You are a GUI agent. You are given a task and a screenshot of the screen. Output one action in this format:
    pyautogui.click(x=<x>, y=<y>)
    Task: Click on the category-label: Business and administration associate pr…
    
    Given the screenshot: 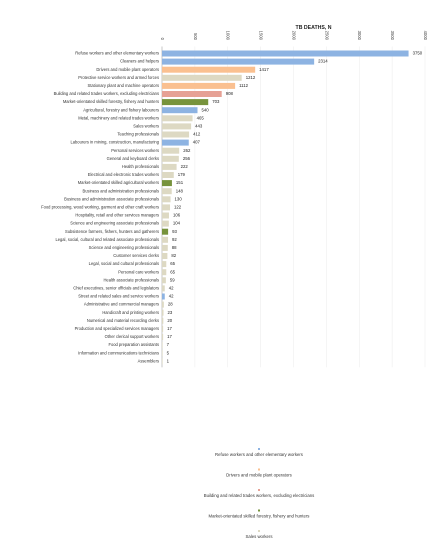 What is the action you would take?
    pyautogui.click(x=111, y=198)
    